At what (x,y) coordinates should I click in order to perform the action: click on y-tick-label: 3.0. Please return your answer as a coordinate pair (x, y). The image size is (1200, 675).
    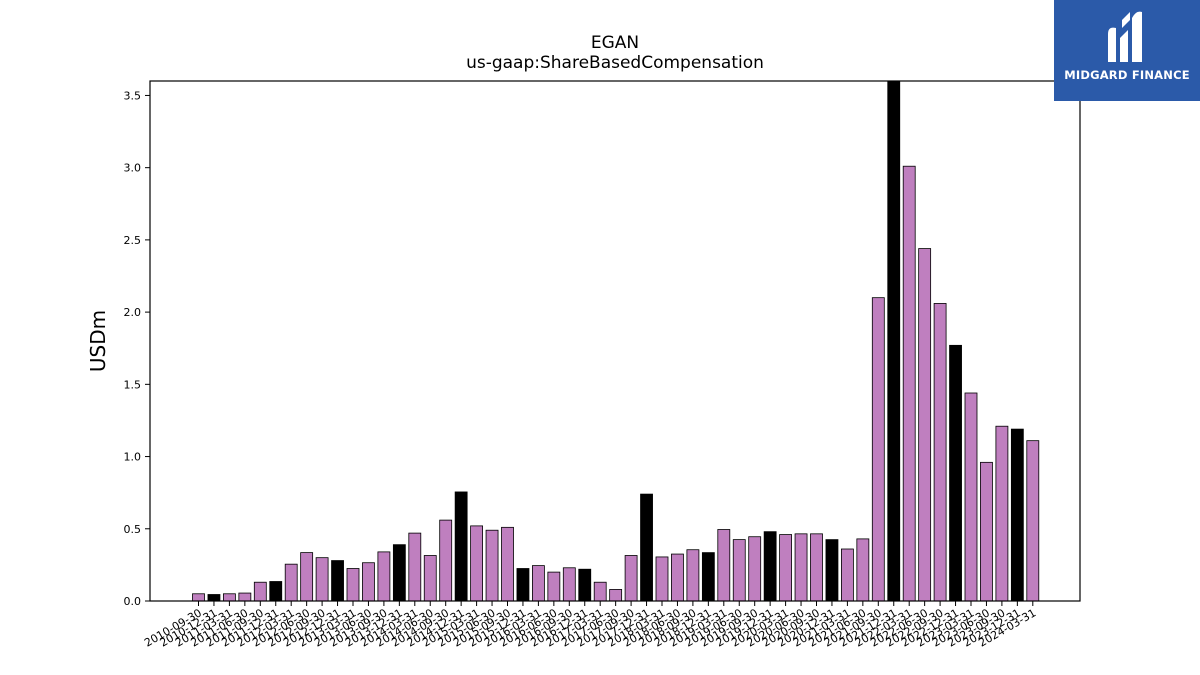
    Looking at the image, I should click on (133, 168).